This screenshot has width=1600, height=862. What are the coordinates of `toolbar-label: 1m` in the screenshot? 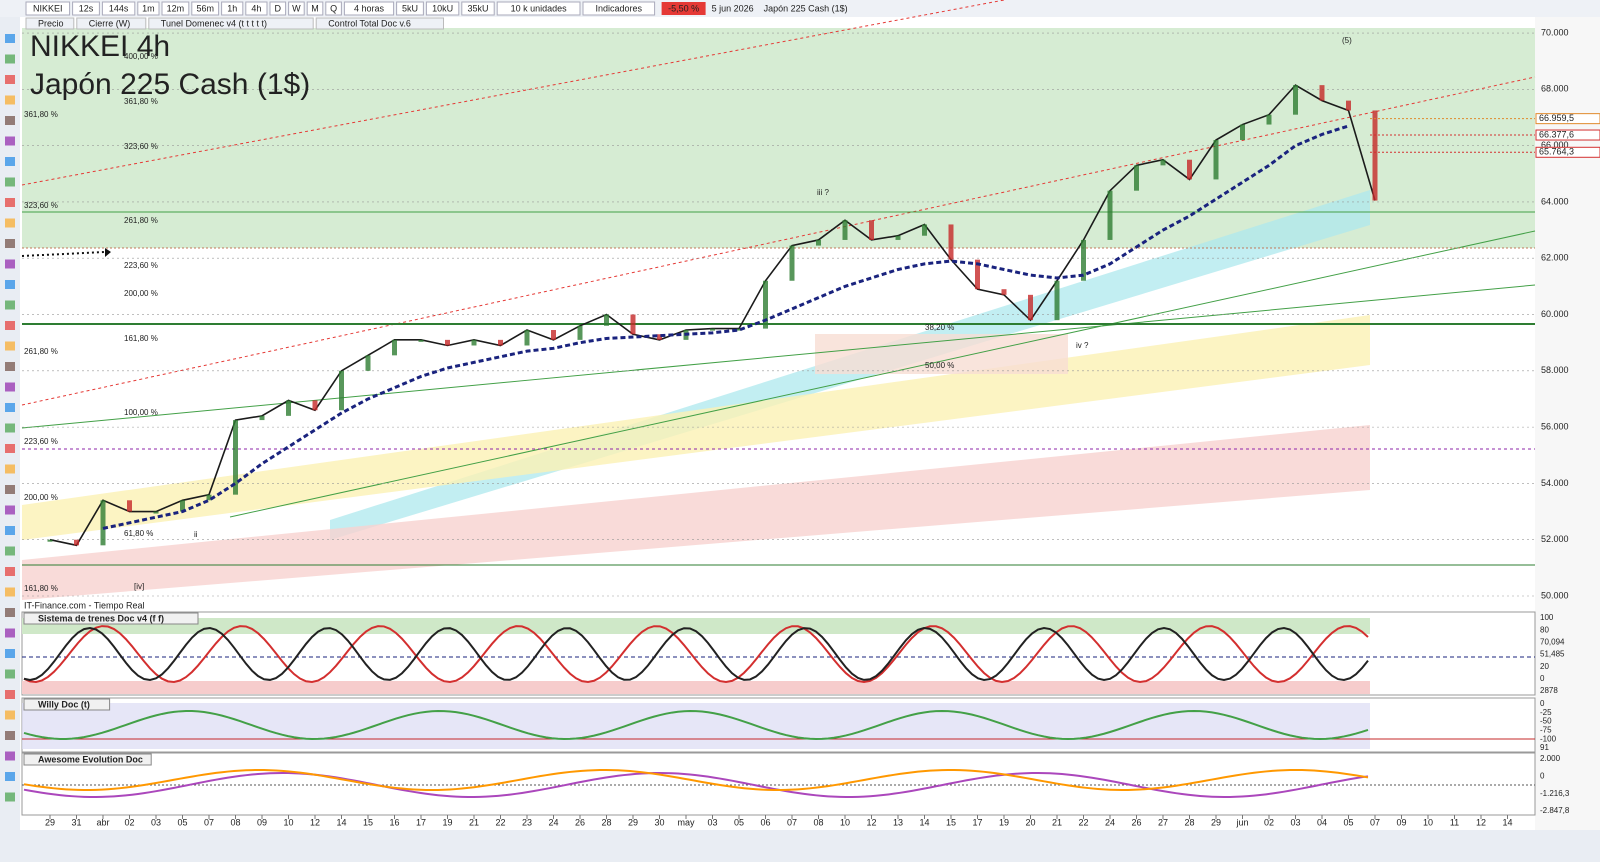 It's located at (148, 8).